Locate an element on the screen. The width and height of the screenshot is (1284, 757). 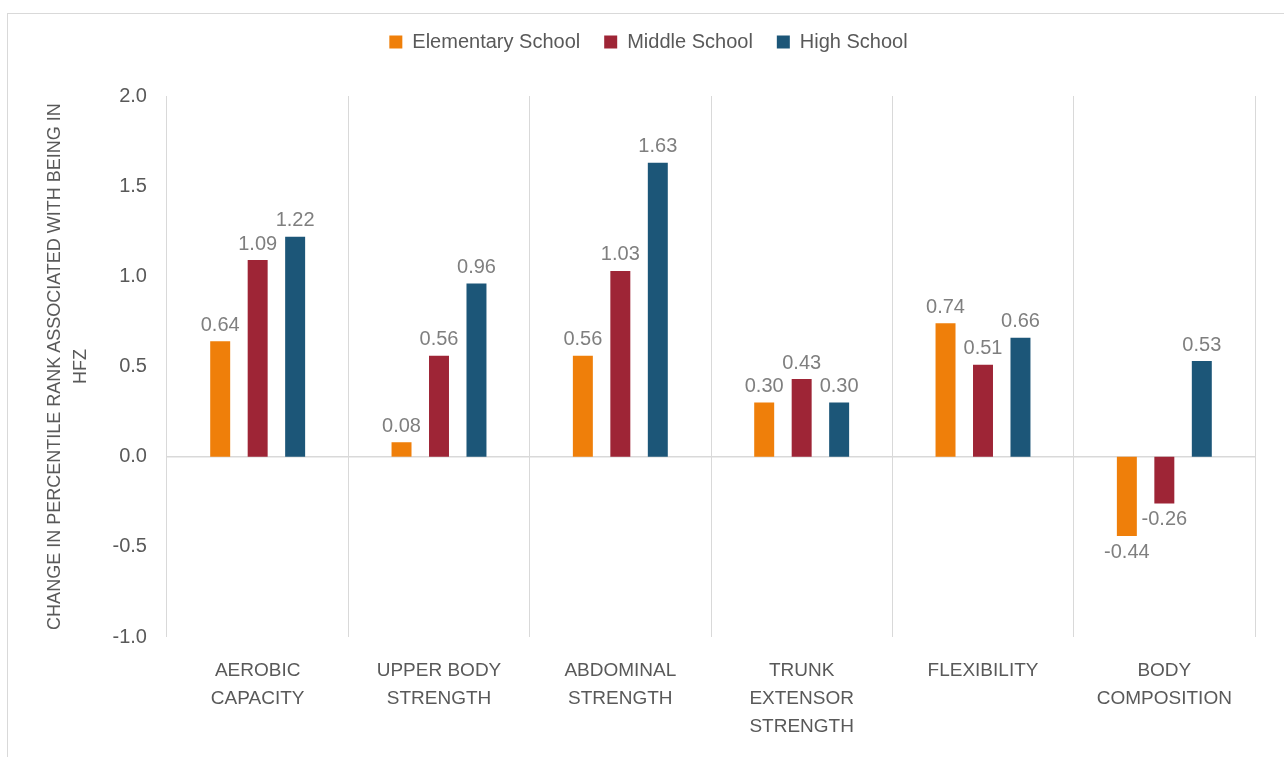
x-tick-label: ABDOMINAL STRENGTH is located at coordinates (620, 684).